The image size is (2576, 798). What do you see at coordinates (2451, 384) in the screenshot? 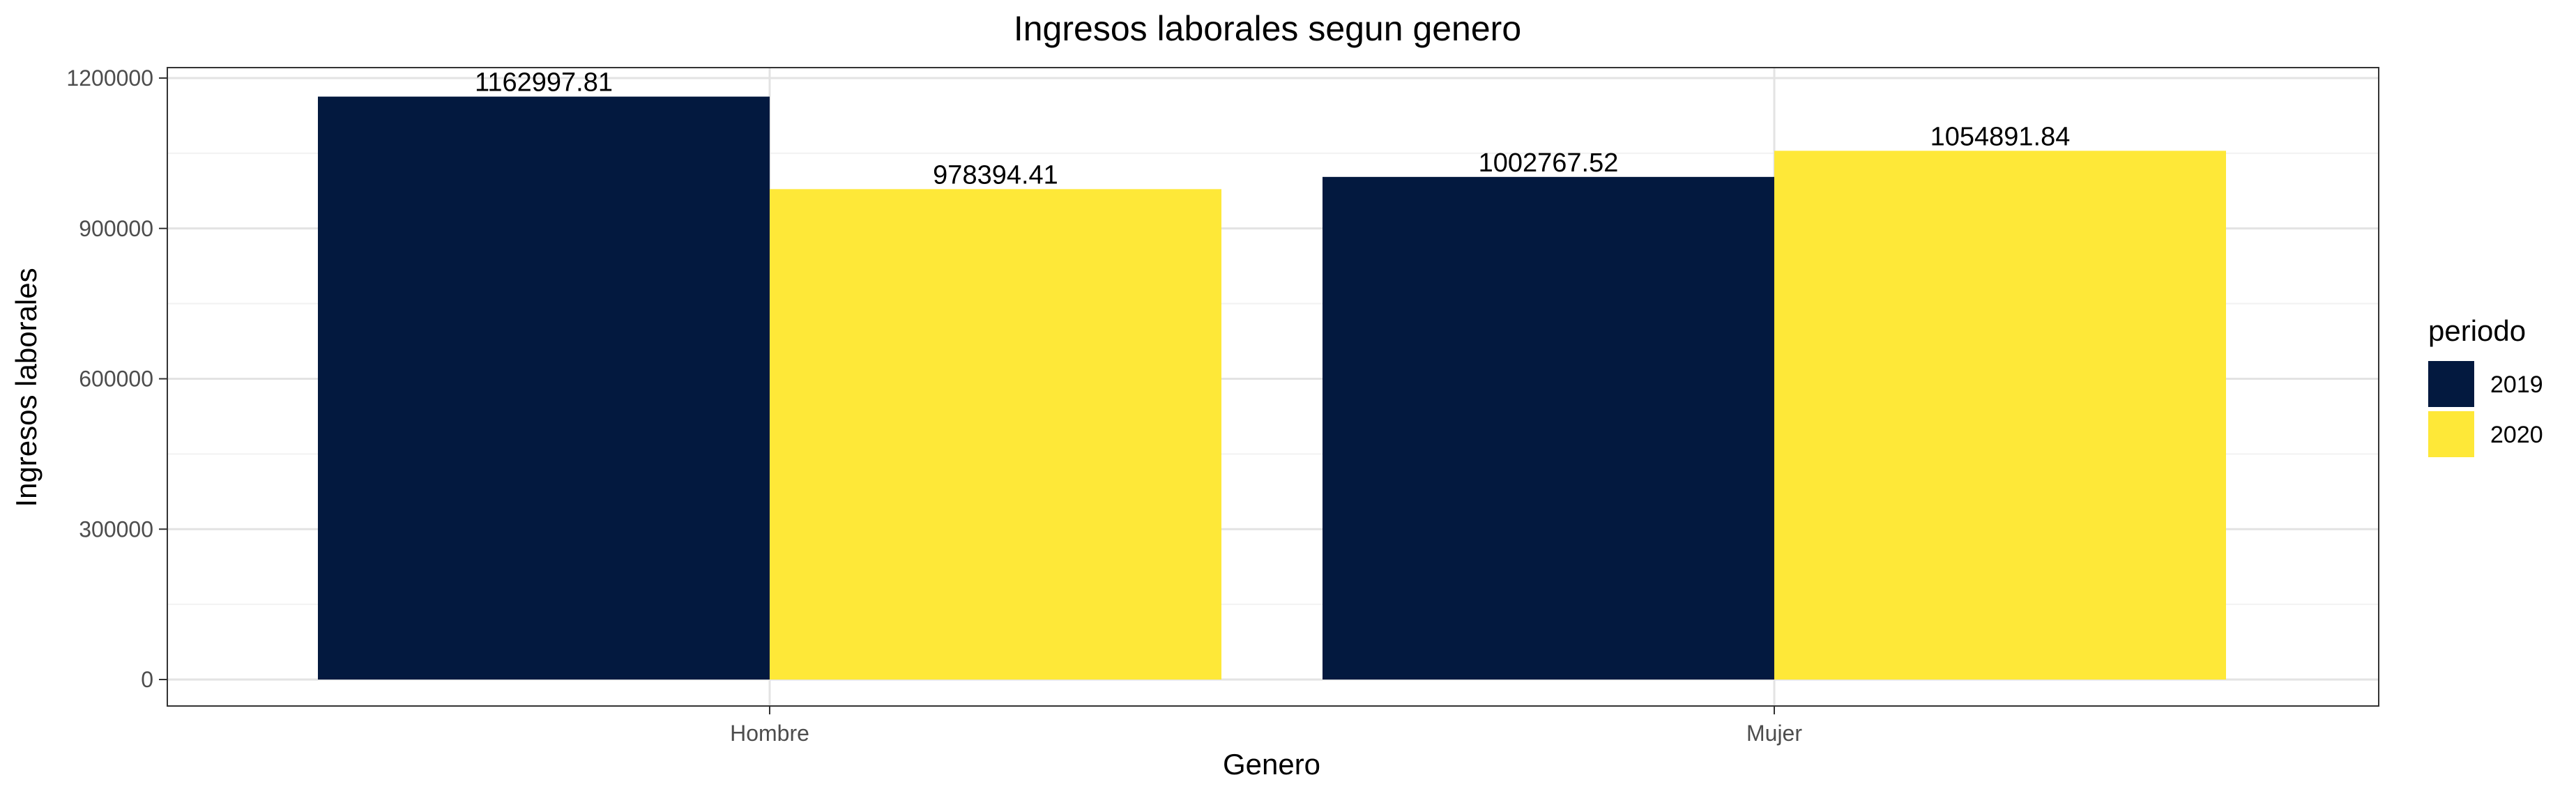
I see `legend-key-2019` at bounding box center [2451, 384].